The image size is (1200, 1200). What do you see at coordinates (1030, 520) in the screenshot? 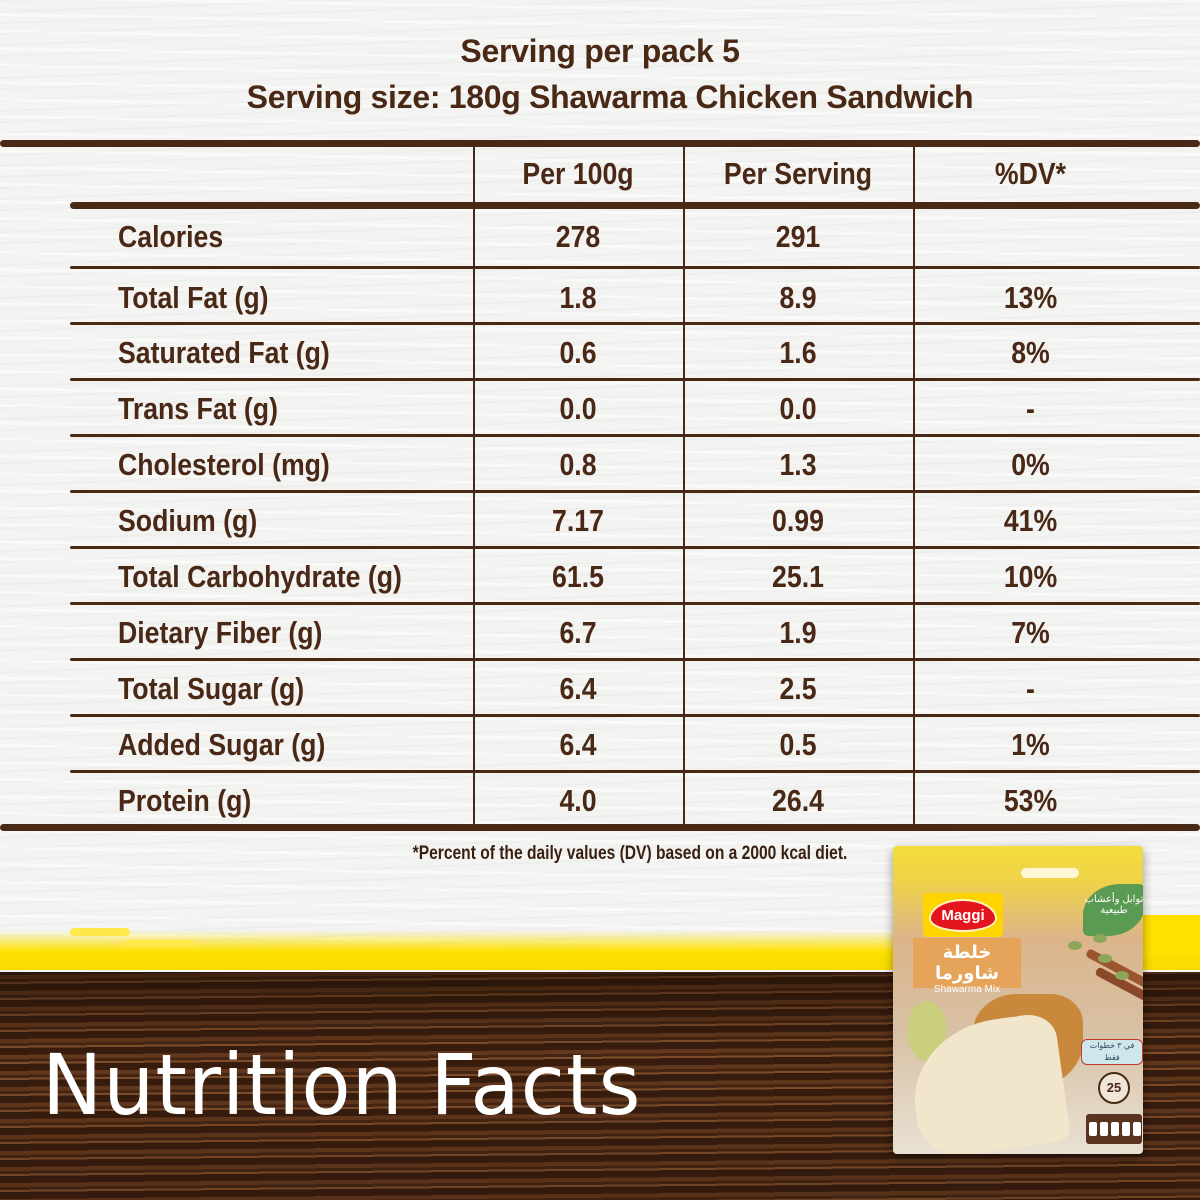
I see `dv-value: 41%` at bounding box center [1030, 520].